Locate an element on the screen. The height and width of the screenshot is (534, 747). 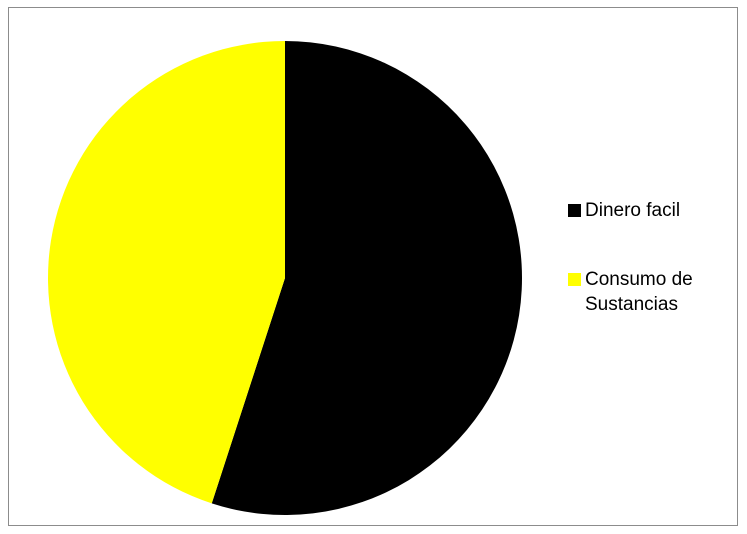
legend-label-consumo-de-sustancias: Consumo de Sustancias is located at coordinates (639, 292).